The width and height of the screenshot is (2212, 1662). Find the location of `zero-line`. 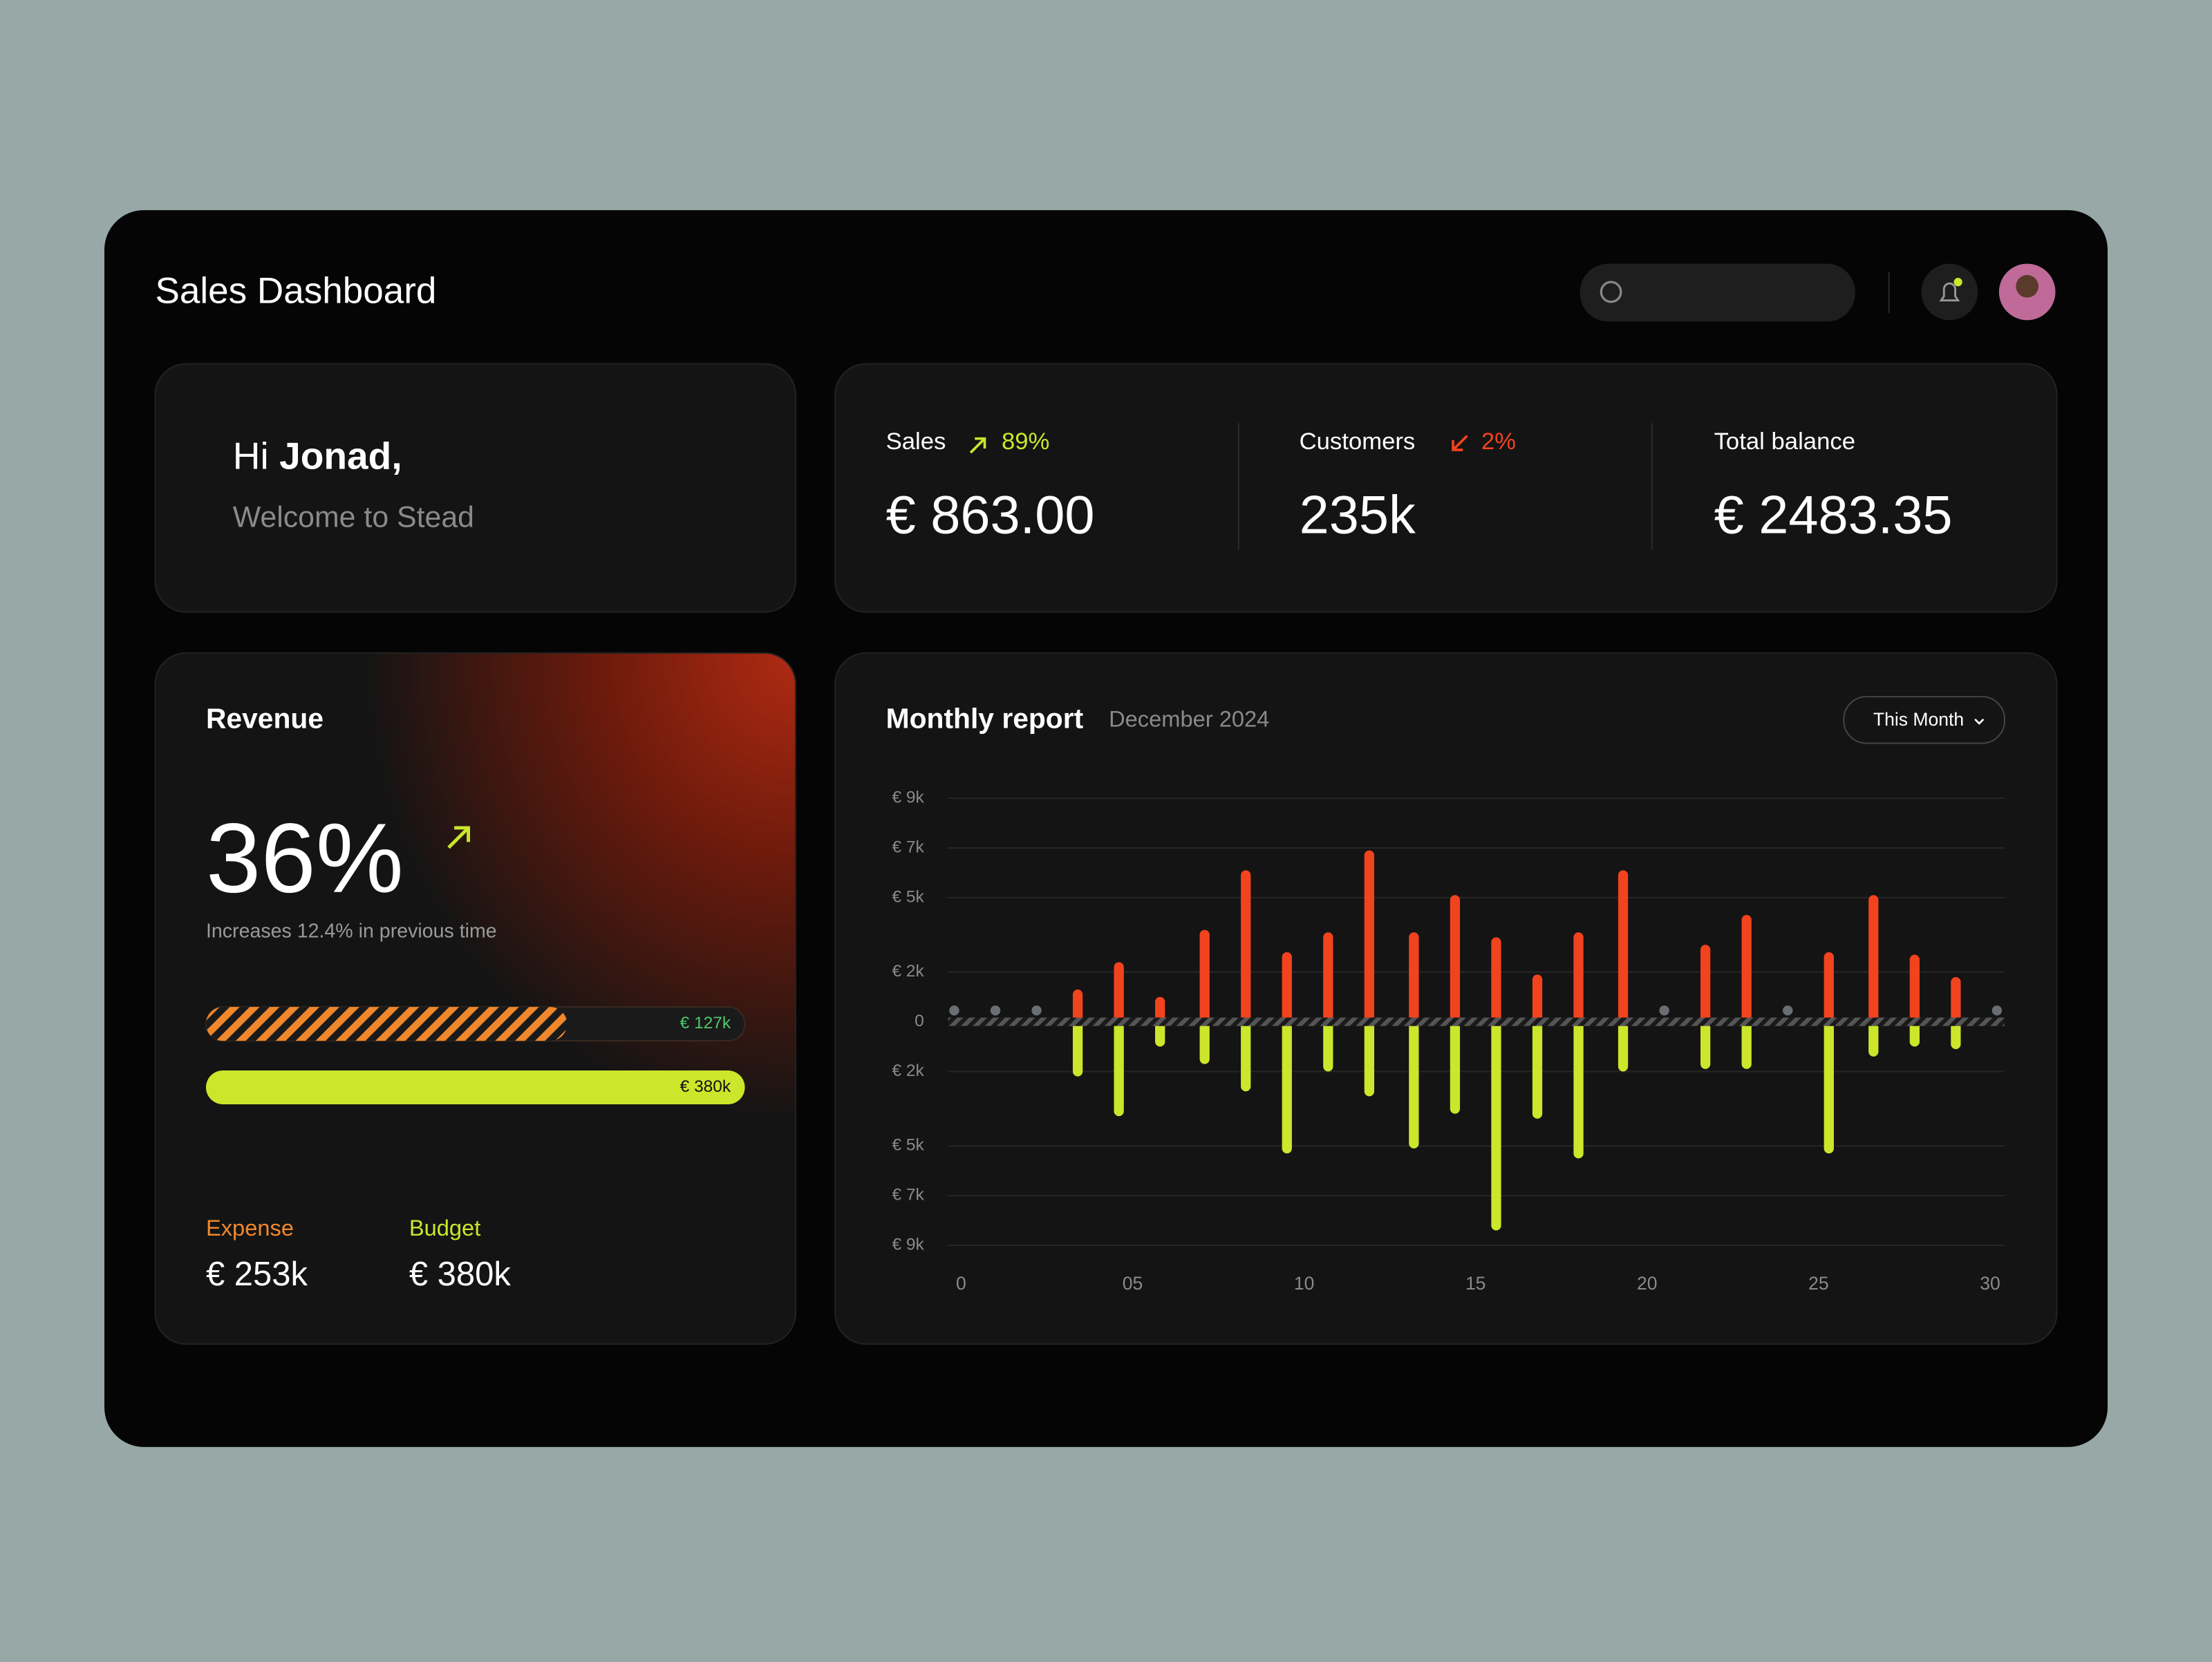

zero-line is located at coordinates (1476, 1021).